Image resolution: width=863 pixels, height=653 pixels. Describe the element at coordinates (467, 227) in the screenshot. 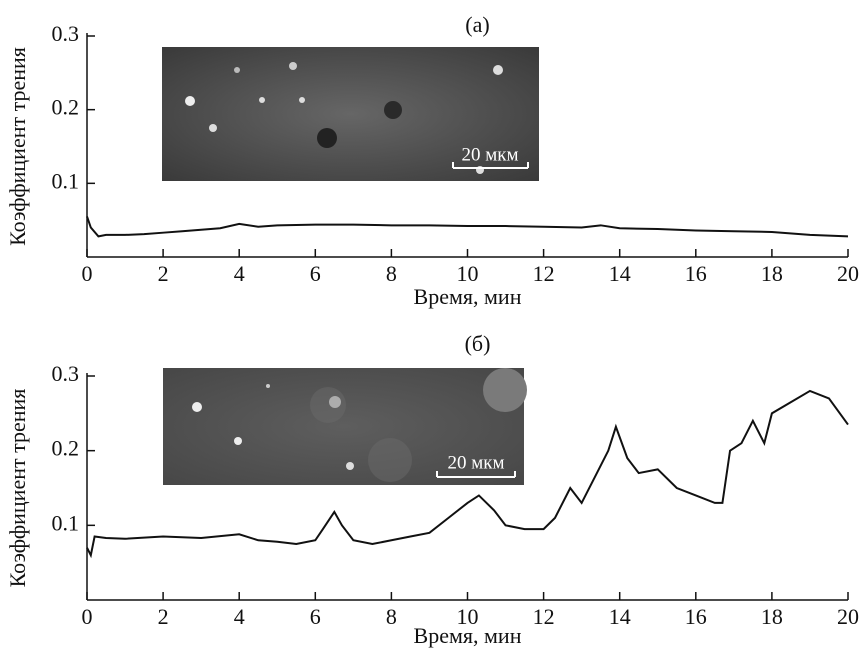

I see `data-line` at that location.